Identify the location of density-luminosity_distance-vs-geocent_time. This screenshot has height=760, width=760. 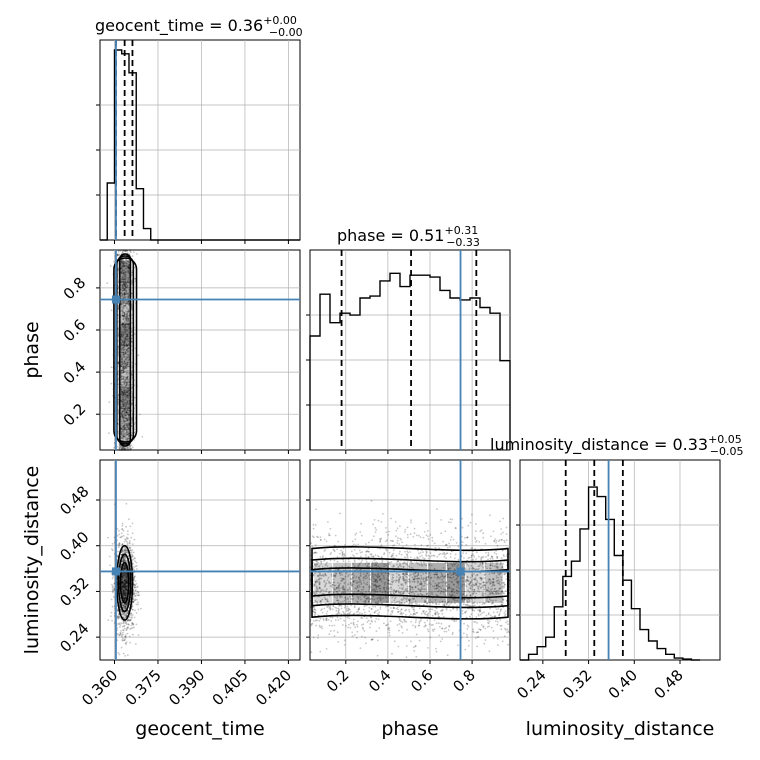
(124, 579).